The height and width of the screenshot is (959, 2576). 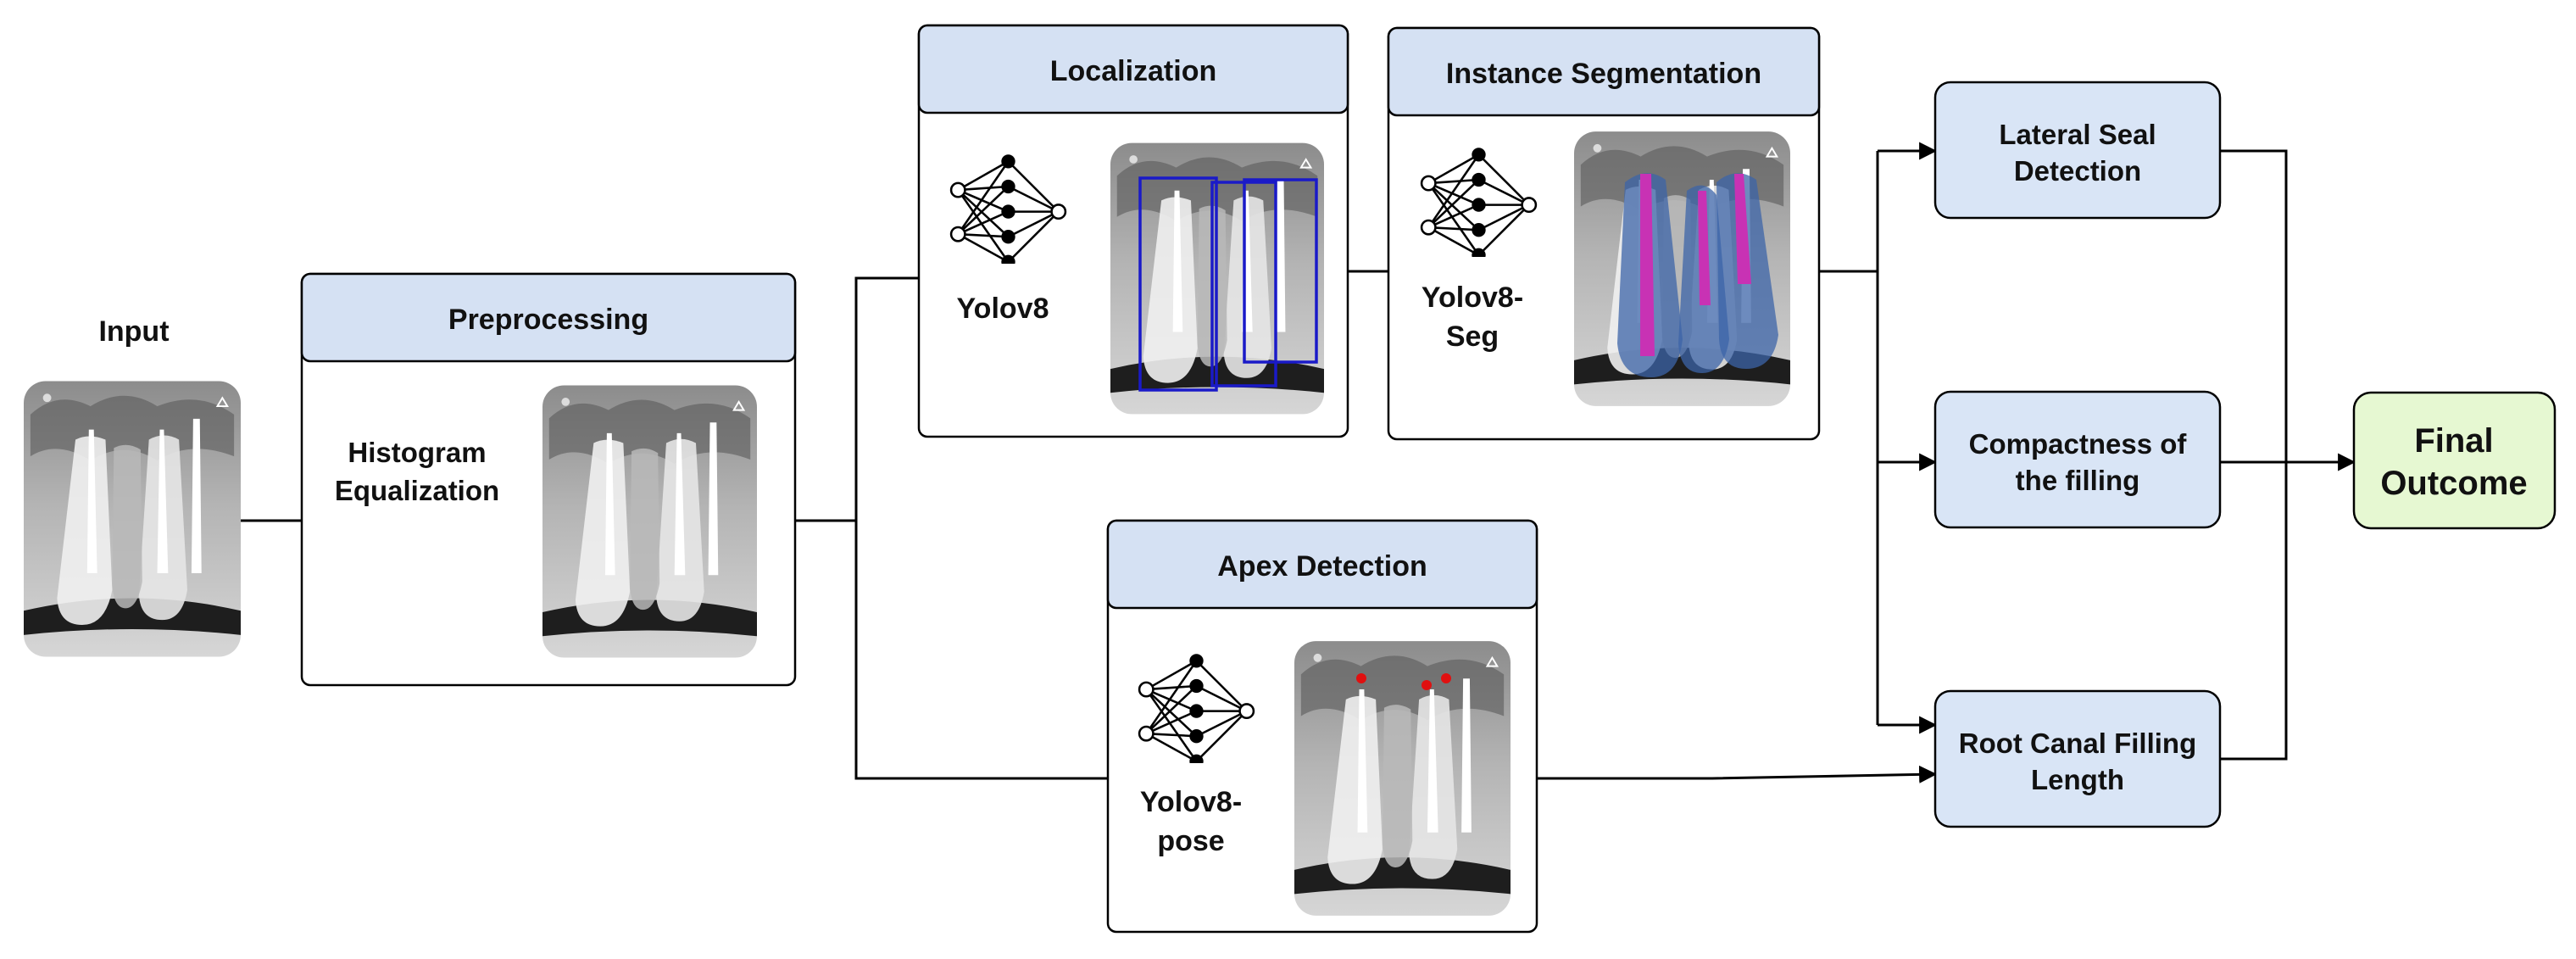 I want to click on localization-box: Localization Yolov8, so click(x=1133, y=231).